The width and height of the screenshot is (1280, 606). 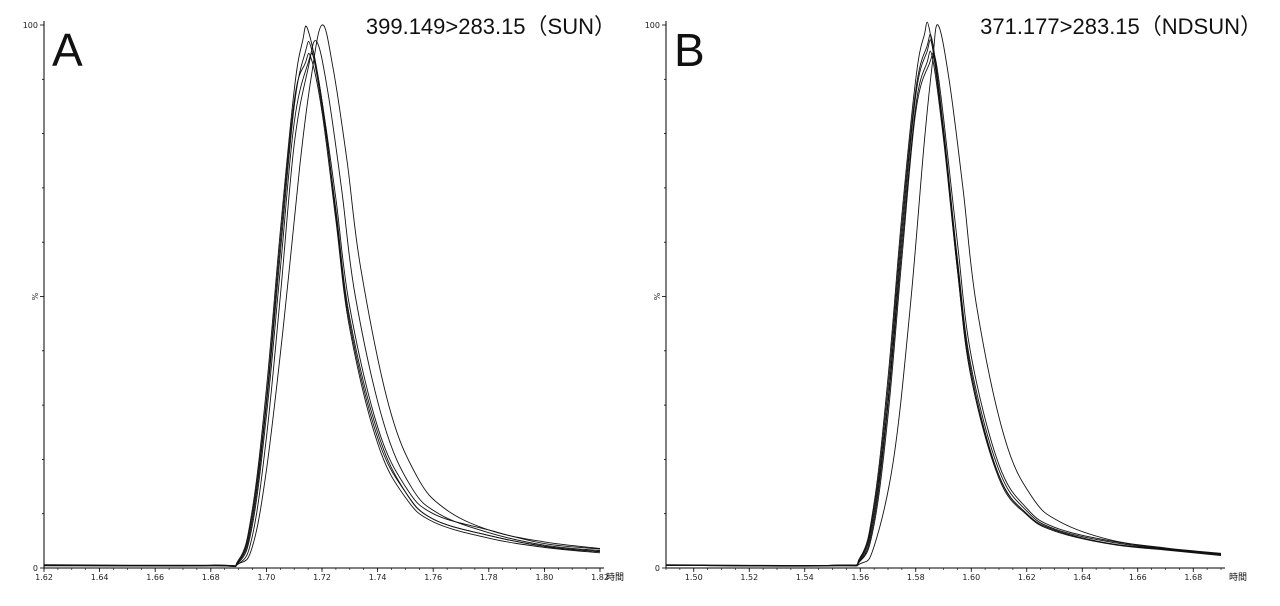 I want to click on x-tick-label: 1.58, so click(x=916, y=577).